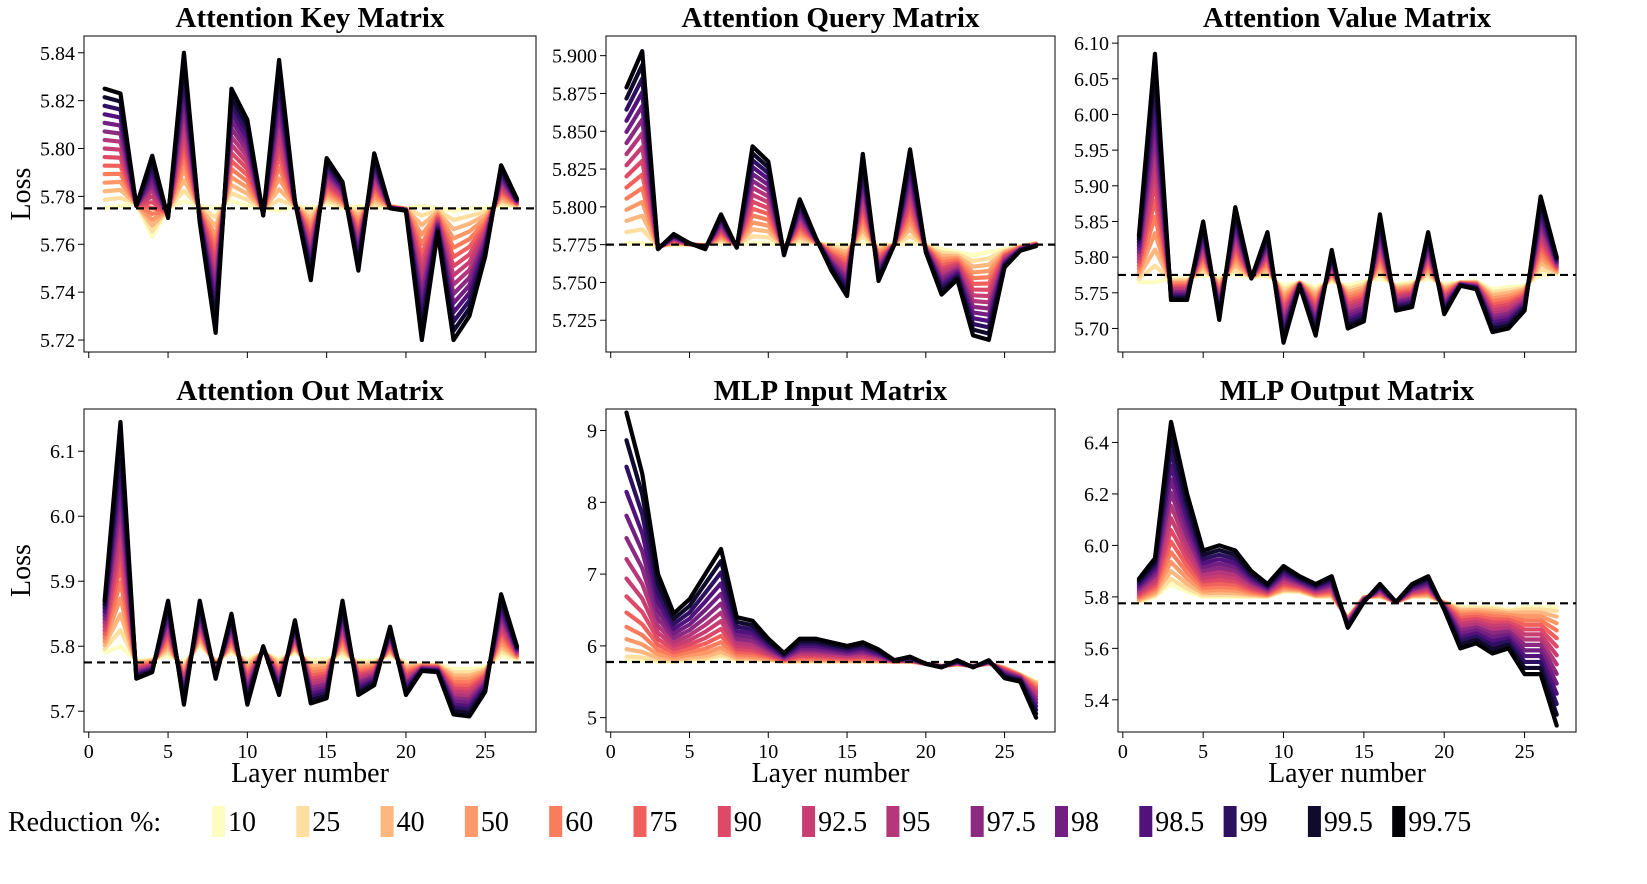  I want to click on legend-item-label: 99.75, so click(1439, 822).